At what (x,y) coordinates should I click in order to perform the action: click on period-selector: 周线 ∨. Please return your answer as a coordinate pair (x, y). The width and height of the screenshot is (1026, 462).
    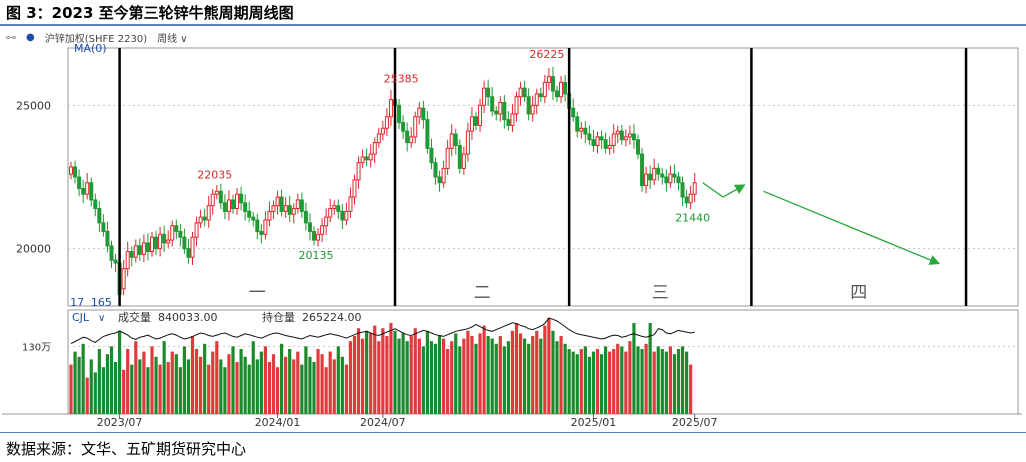
    Looking at the image, I should click on (172, 37).